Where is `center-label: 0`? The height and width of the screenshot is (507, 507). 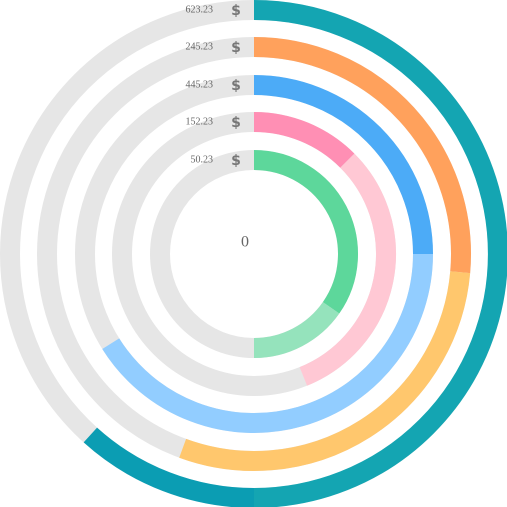
center-label: 0 is located at coordinates (245, 242).